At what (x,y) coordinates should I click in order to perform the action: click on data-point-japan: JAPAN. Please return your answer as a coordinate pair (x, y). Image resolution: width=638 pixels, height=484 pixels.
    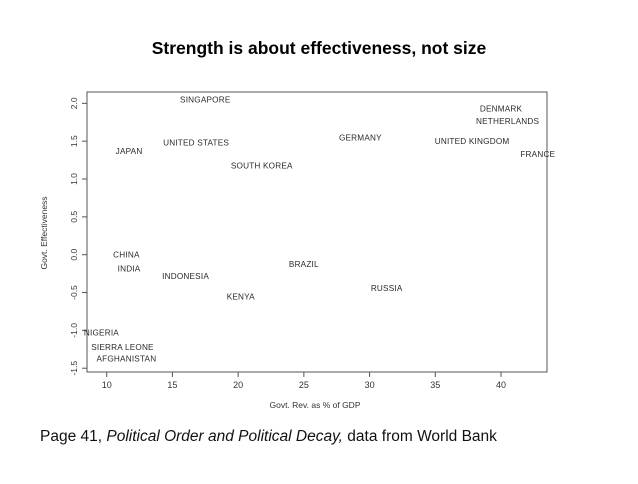
    Looking at the image, I should click on (129, 151).